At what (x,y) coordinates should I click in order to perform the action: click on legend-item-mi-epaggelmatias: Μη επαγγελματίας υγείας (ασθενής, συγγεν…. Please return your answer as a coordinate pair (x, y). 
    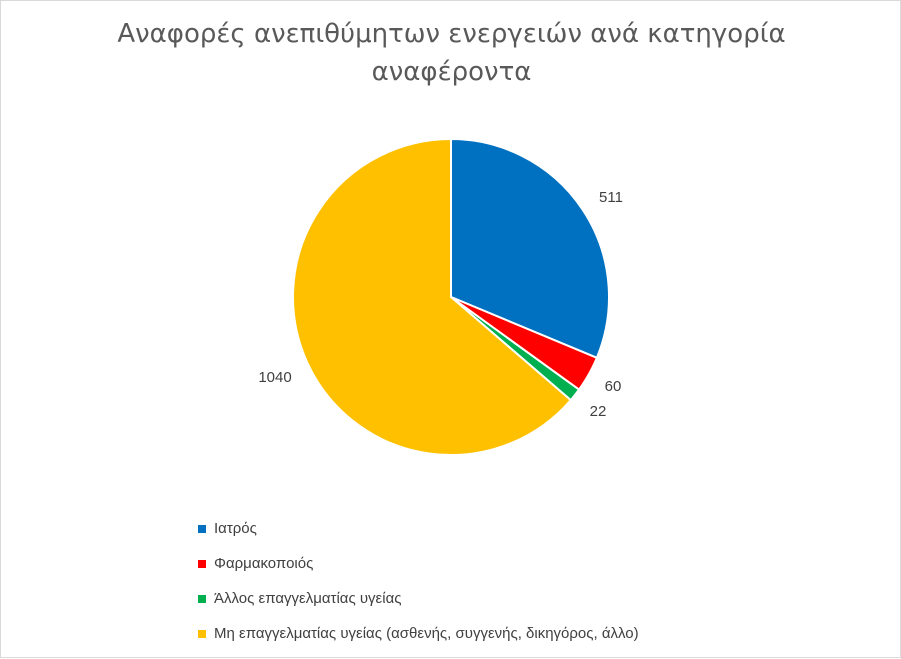
    Looking at the image, I should click on (418, 633).